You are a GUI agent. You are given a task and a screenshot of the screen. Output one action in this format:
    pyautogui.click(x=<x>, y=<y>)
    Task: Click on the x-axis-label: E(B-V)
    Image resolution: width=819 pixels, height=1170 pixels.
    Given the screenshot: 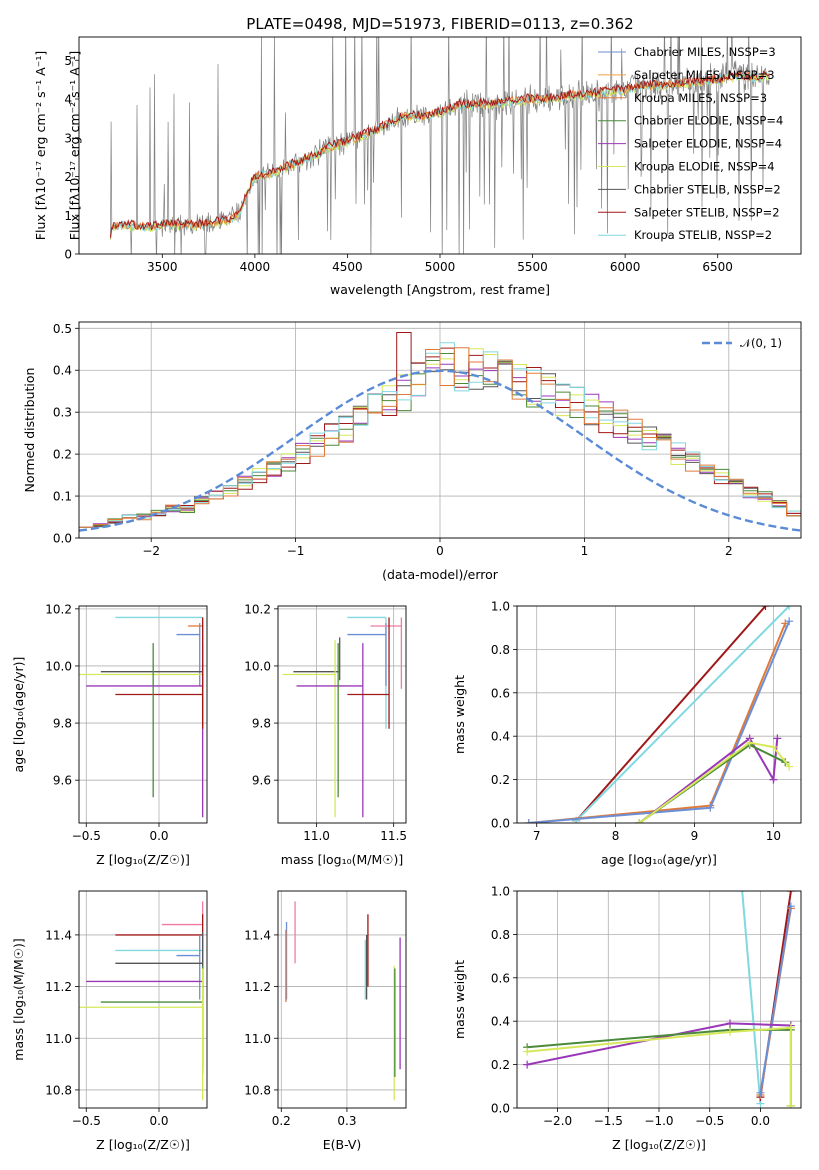 What is the action you would take?
    pyautogui.click(x=342, y=1144)
    